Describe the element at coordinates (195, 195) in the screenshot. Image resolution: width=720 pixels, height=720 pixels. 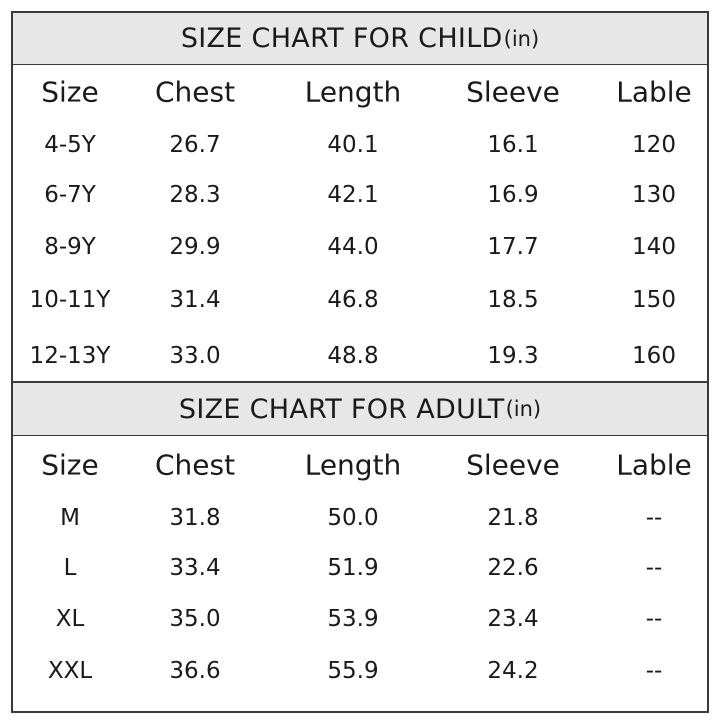
I see `table-cell: 28.3` at that location.